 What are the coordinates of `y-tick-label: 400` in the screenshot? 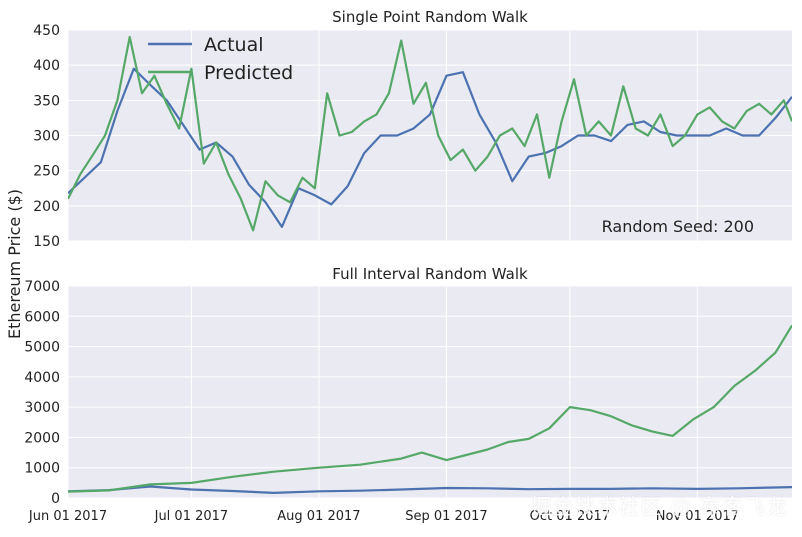 It's located at (46, 66).